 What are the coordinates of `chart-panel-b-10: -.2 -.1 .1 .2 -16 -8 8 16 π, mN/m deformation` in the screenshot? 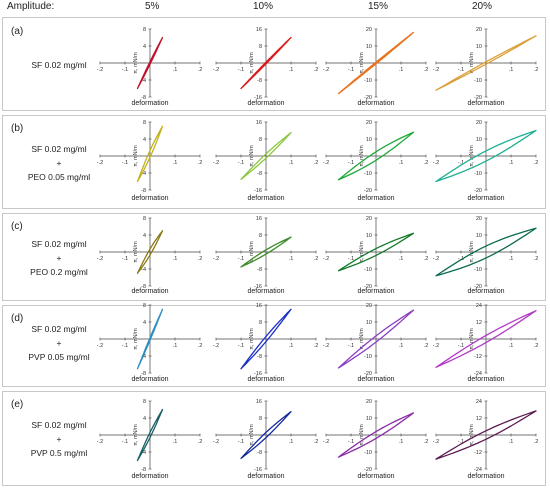 It's located at (266, 161).